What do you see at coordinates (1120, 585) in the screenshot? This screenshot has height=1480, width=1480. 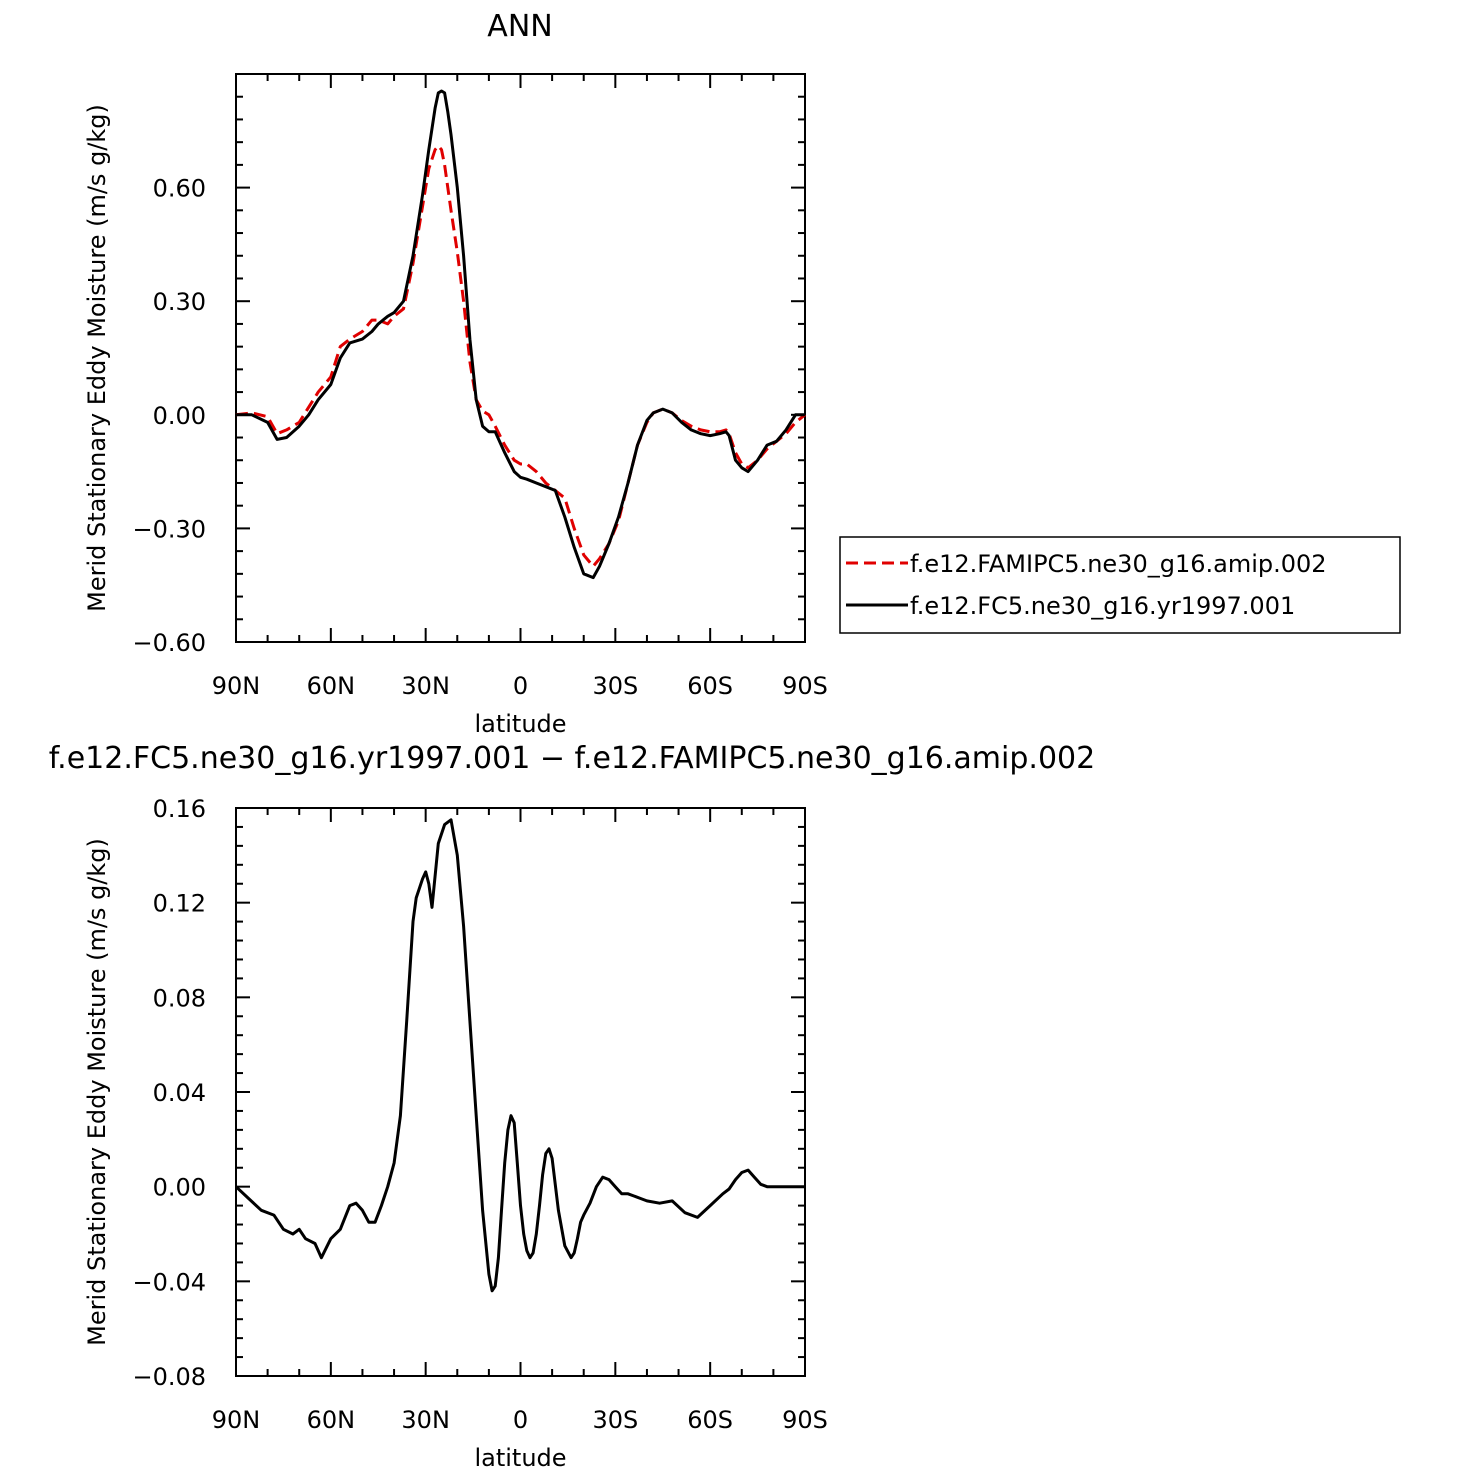 I see `legend-box` at bounding box center [1120, 585].